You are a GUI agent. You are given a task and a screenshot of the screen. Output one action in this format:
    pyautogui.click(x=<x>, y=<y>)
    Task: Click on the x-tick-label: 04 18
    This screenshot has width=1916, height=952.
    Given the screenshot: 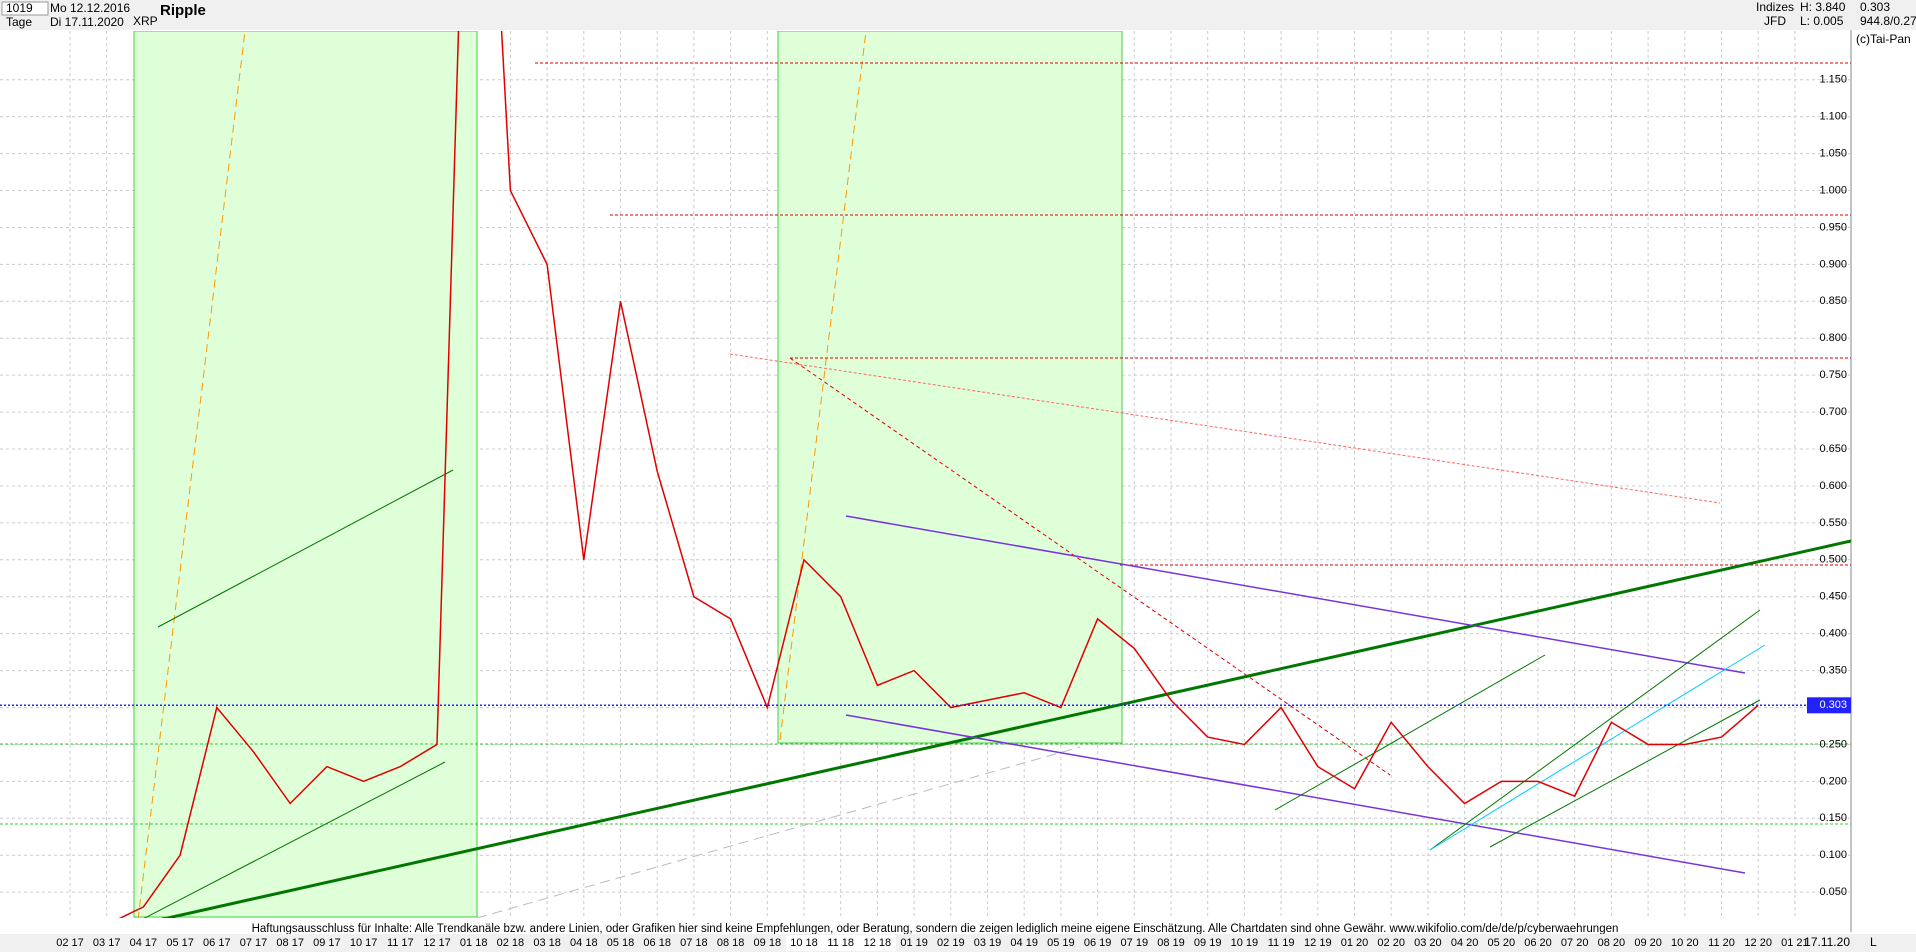 What is the action you would take?
    pyautogui.click(x=584, y=943)
    